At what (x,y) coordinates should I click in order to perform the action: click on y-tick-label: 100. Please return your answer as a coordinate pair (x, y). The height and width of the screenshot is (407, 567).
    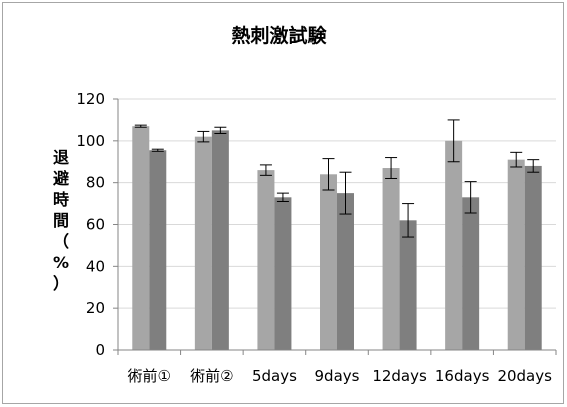
    Looking at the image, I should click on (90, 141).